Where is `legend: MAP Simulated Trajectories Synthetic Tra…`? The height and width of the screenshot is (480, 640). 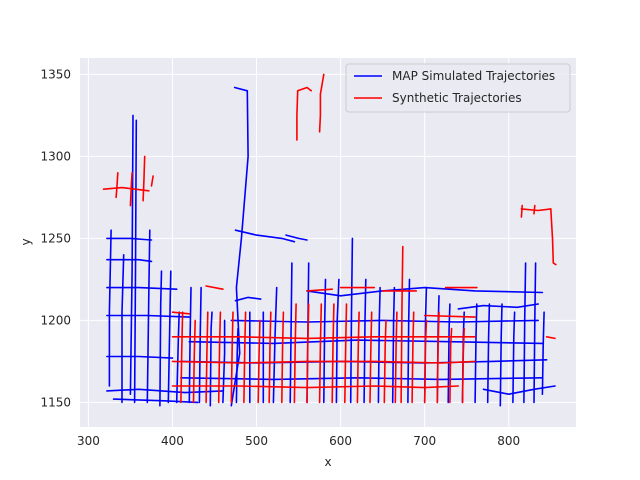
legend: MAP Simulated Trajectories Synthetic Tra… is located at coordinates (458, 88).